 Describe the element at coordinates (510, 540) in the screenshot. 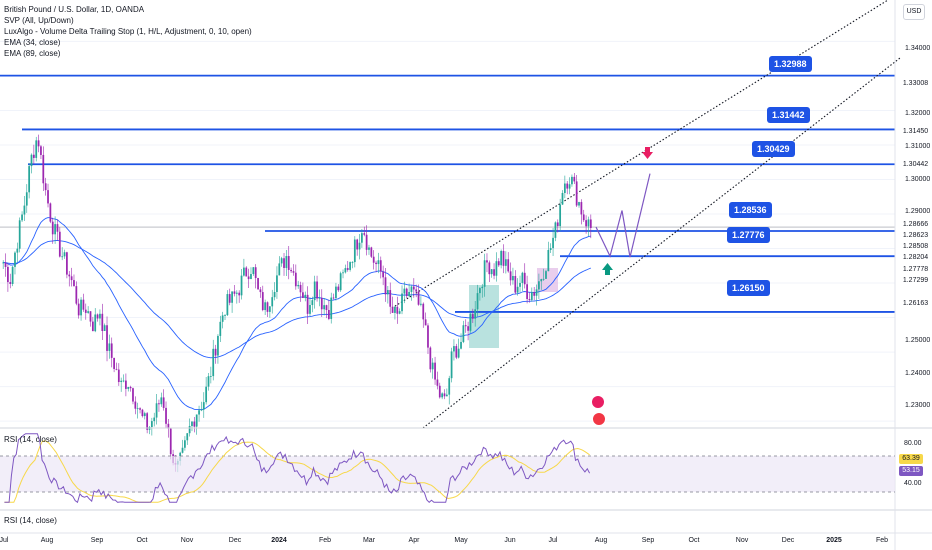

I see `time-axis-label: Jun` at that location.